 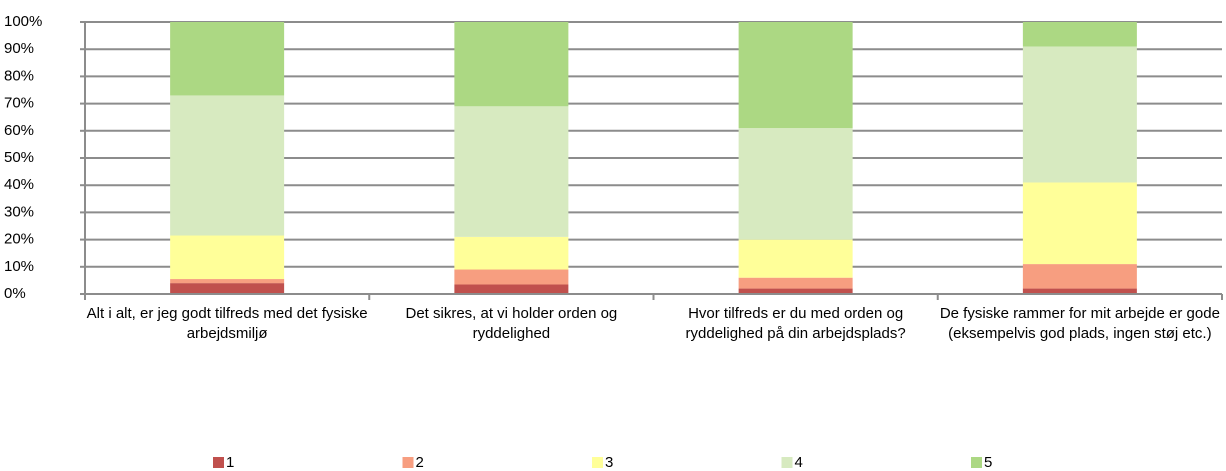 I want to click on y-tick-label: 80%, so click(x=19, y=75).